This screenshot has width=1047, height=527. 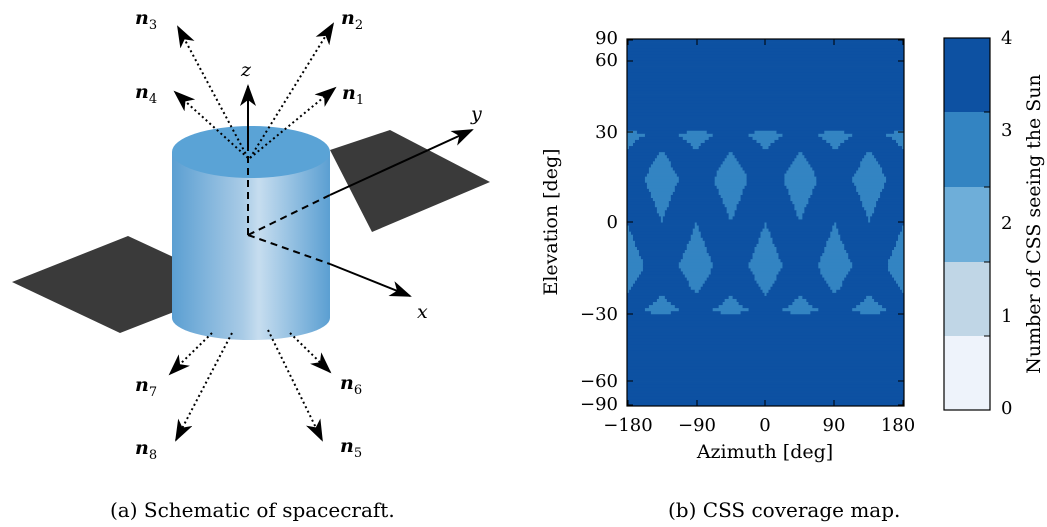 I want to click on normal-n4-line, so click(x=211, y=124).